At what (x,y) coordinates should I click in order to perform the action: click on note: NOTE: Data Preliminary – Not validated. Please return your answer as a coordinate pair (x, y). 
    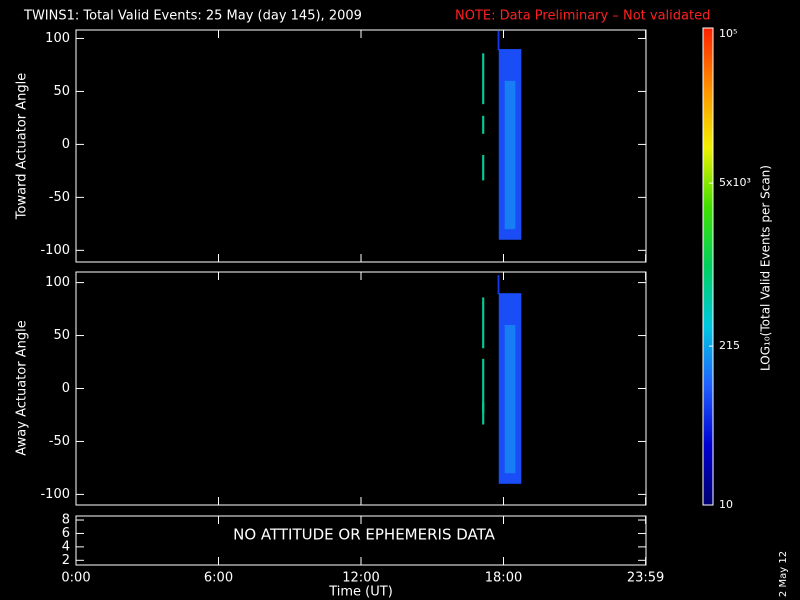
    Looking at the image, I should click on (582, 16).